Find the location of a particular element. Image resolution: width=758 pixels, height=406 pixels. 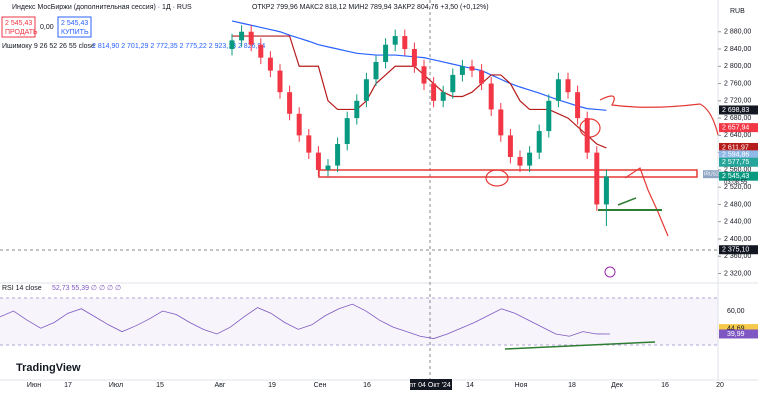

sell-button: 2 545,43 ПРОДАТЬ is located at coordinates (19, 27).